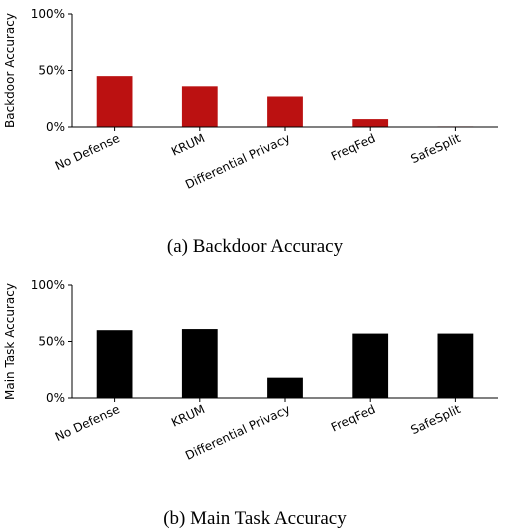 Image resolution: width=505 pixels, height=531 pixels. Describe the element at coordinates (10, 70) in the screenshot. I see `y-axis-title: Backdoor Accuracy` at that location.